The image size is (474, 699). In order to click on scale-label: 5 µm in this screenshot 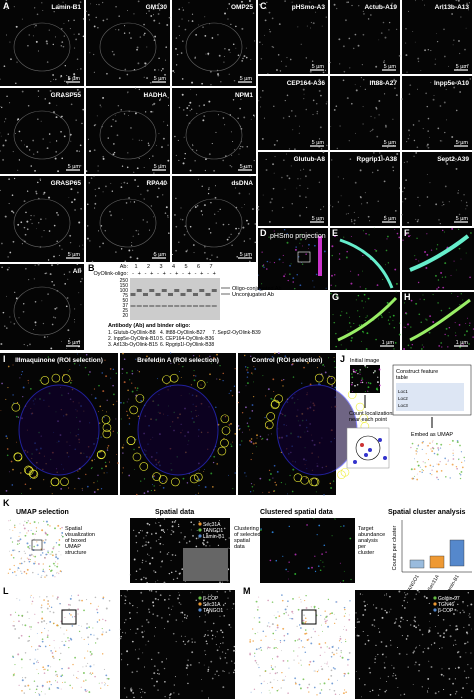, I will do `click(246, 79)`.